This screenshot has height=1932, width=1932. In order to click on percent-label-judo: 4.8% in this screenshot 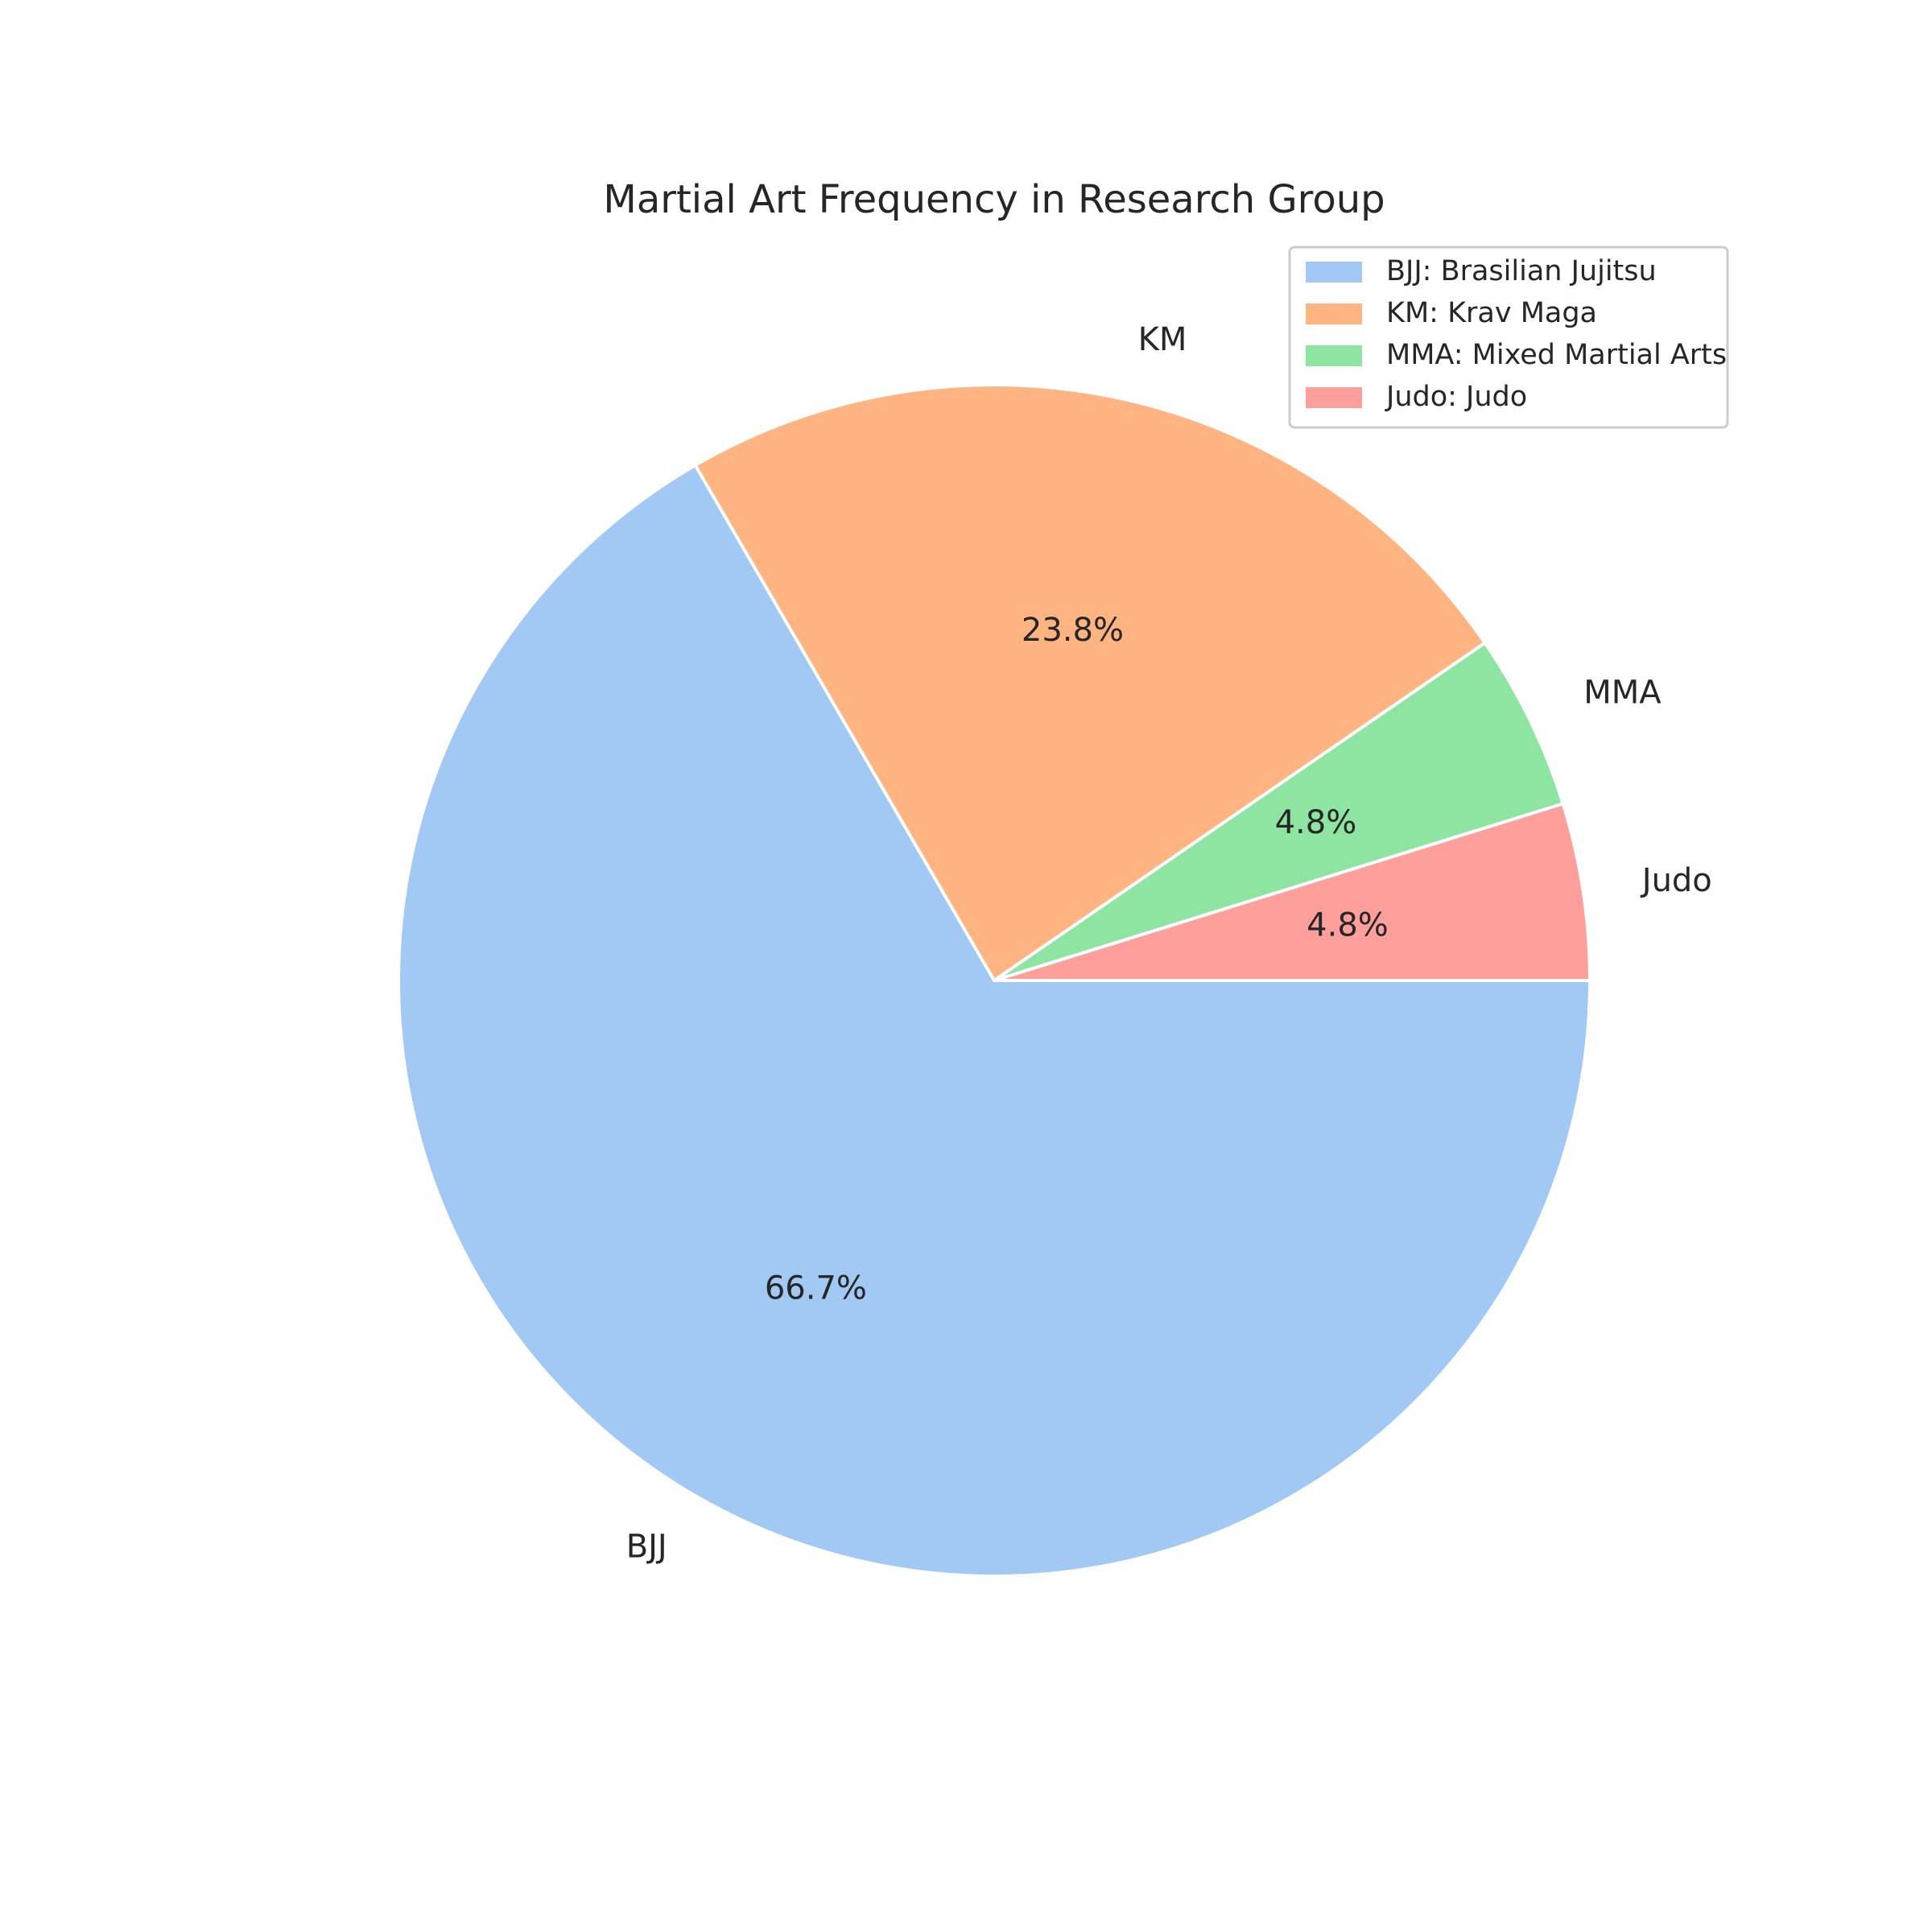, I will do `click(1348, 925)`.